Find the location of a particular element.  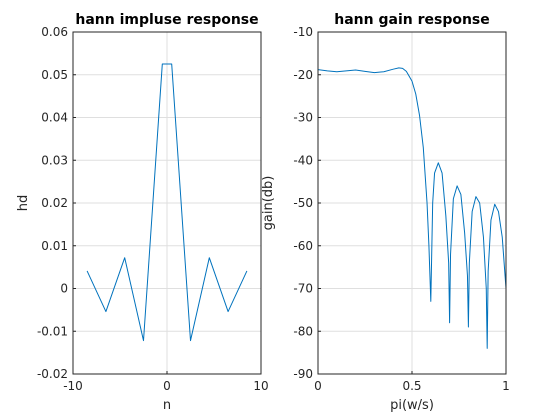

y-tick-label: -20 is located at coordinates (303, 75).